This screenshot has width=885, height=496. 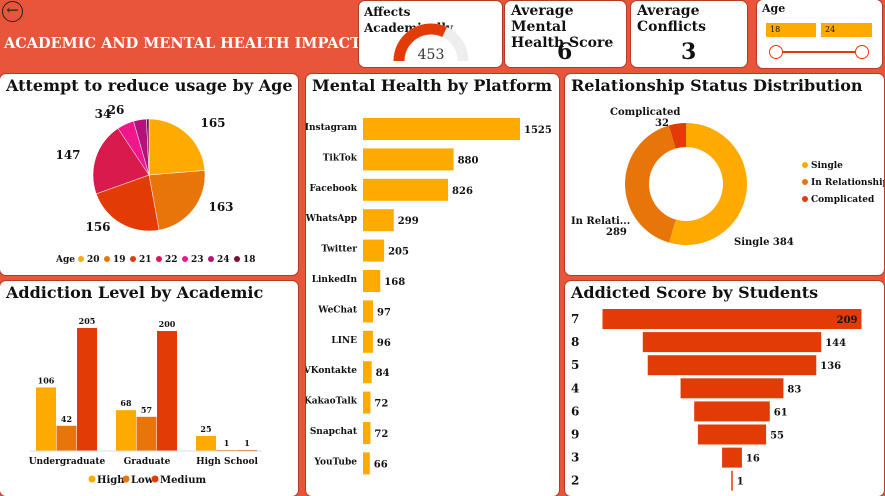 I want to click on funnel-value: 136, so click(x=830, y=366).